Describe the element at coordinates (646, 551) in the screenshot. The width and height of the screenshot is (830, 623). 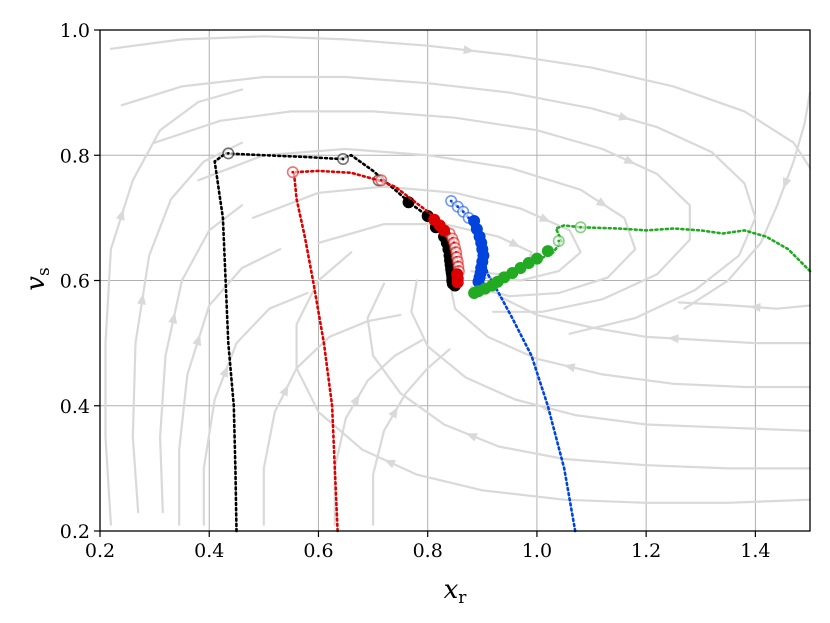
I see `x-tick-label-5: 1.2` at that location.